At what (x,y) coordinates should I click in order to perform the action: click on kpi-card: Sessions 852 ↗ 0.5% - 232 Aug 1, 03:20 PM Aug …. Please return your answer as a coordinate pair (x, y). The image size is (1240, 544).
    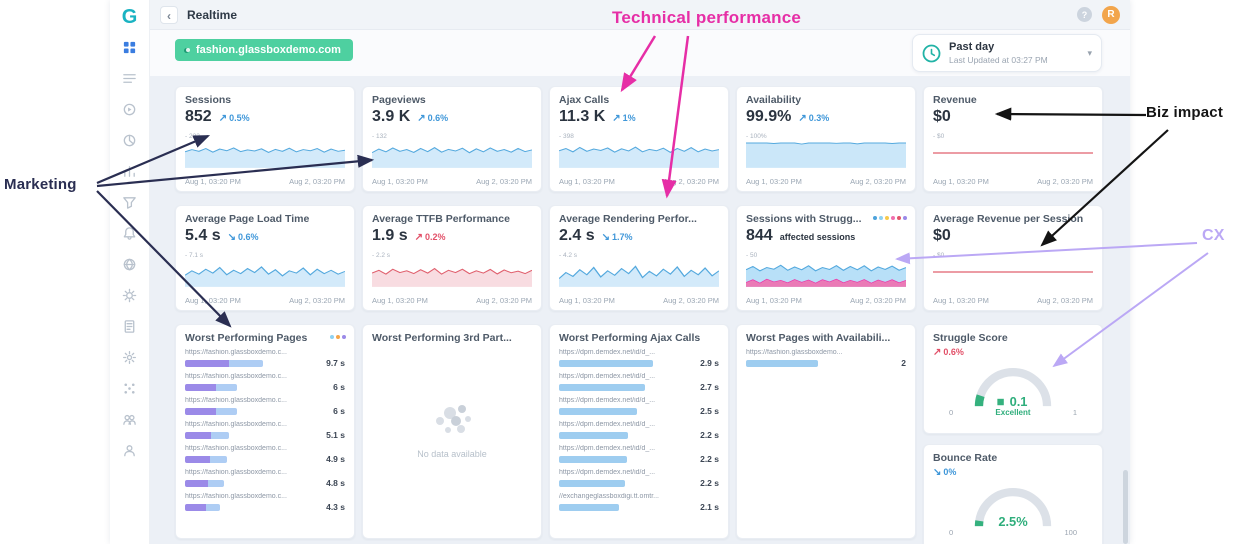
    Looking at the image, I should click on (265, 139).